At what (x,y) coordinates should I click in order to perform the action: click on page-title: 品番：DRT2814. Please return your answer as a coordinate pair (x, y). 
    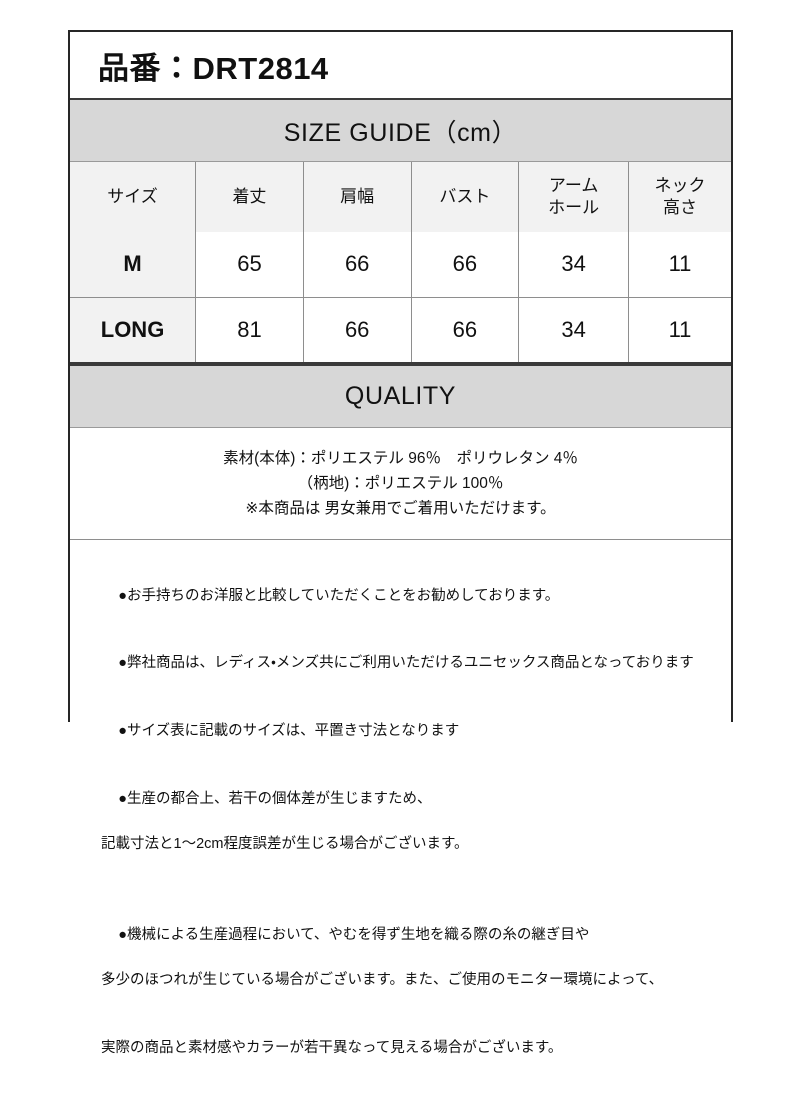
    Looking at the image, I should click on (213, 68).